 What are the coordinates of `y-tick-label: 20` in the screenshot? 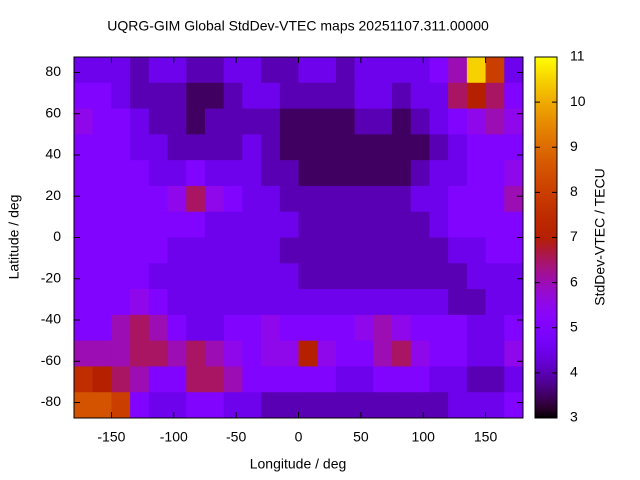 It's located at (53, 195).